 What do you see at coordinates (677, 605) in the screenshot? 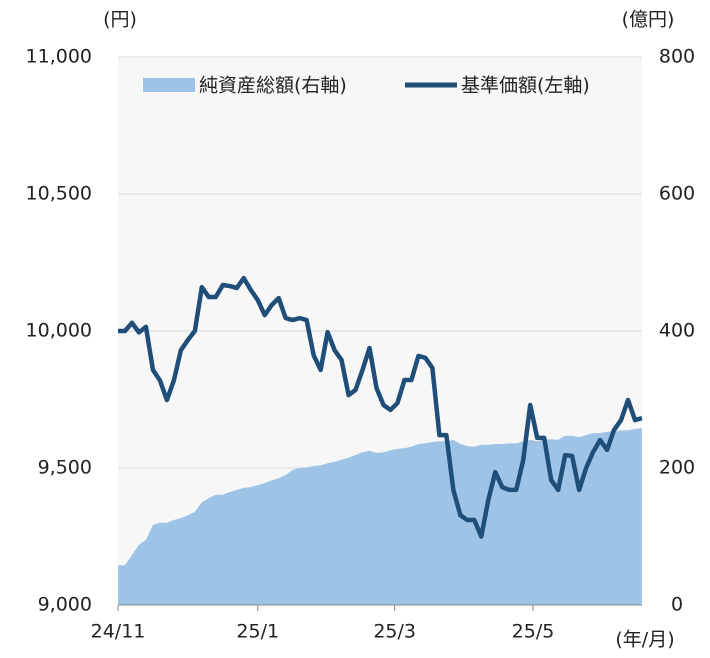
I see `y2-tick-label: 0` at bounding box center [677, 605].